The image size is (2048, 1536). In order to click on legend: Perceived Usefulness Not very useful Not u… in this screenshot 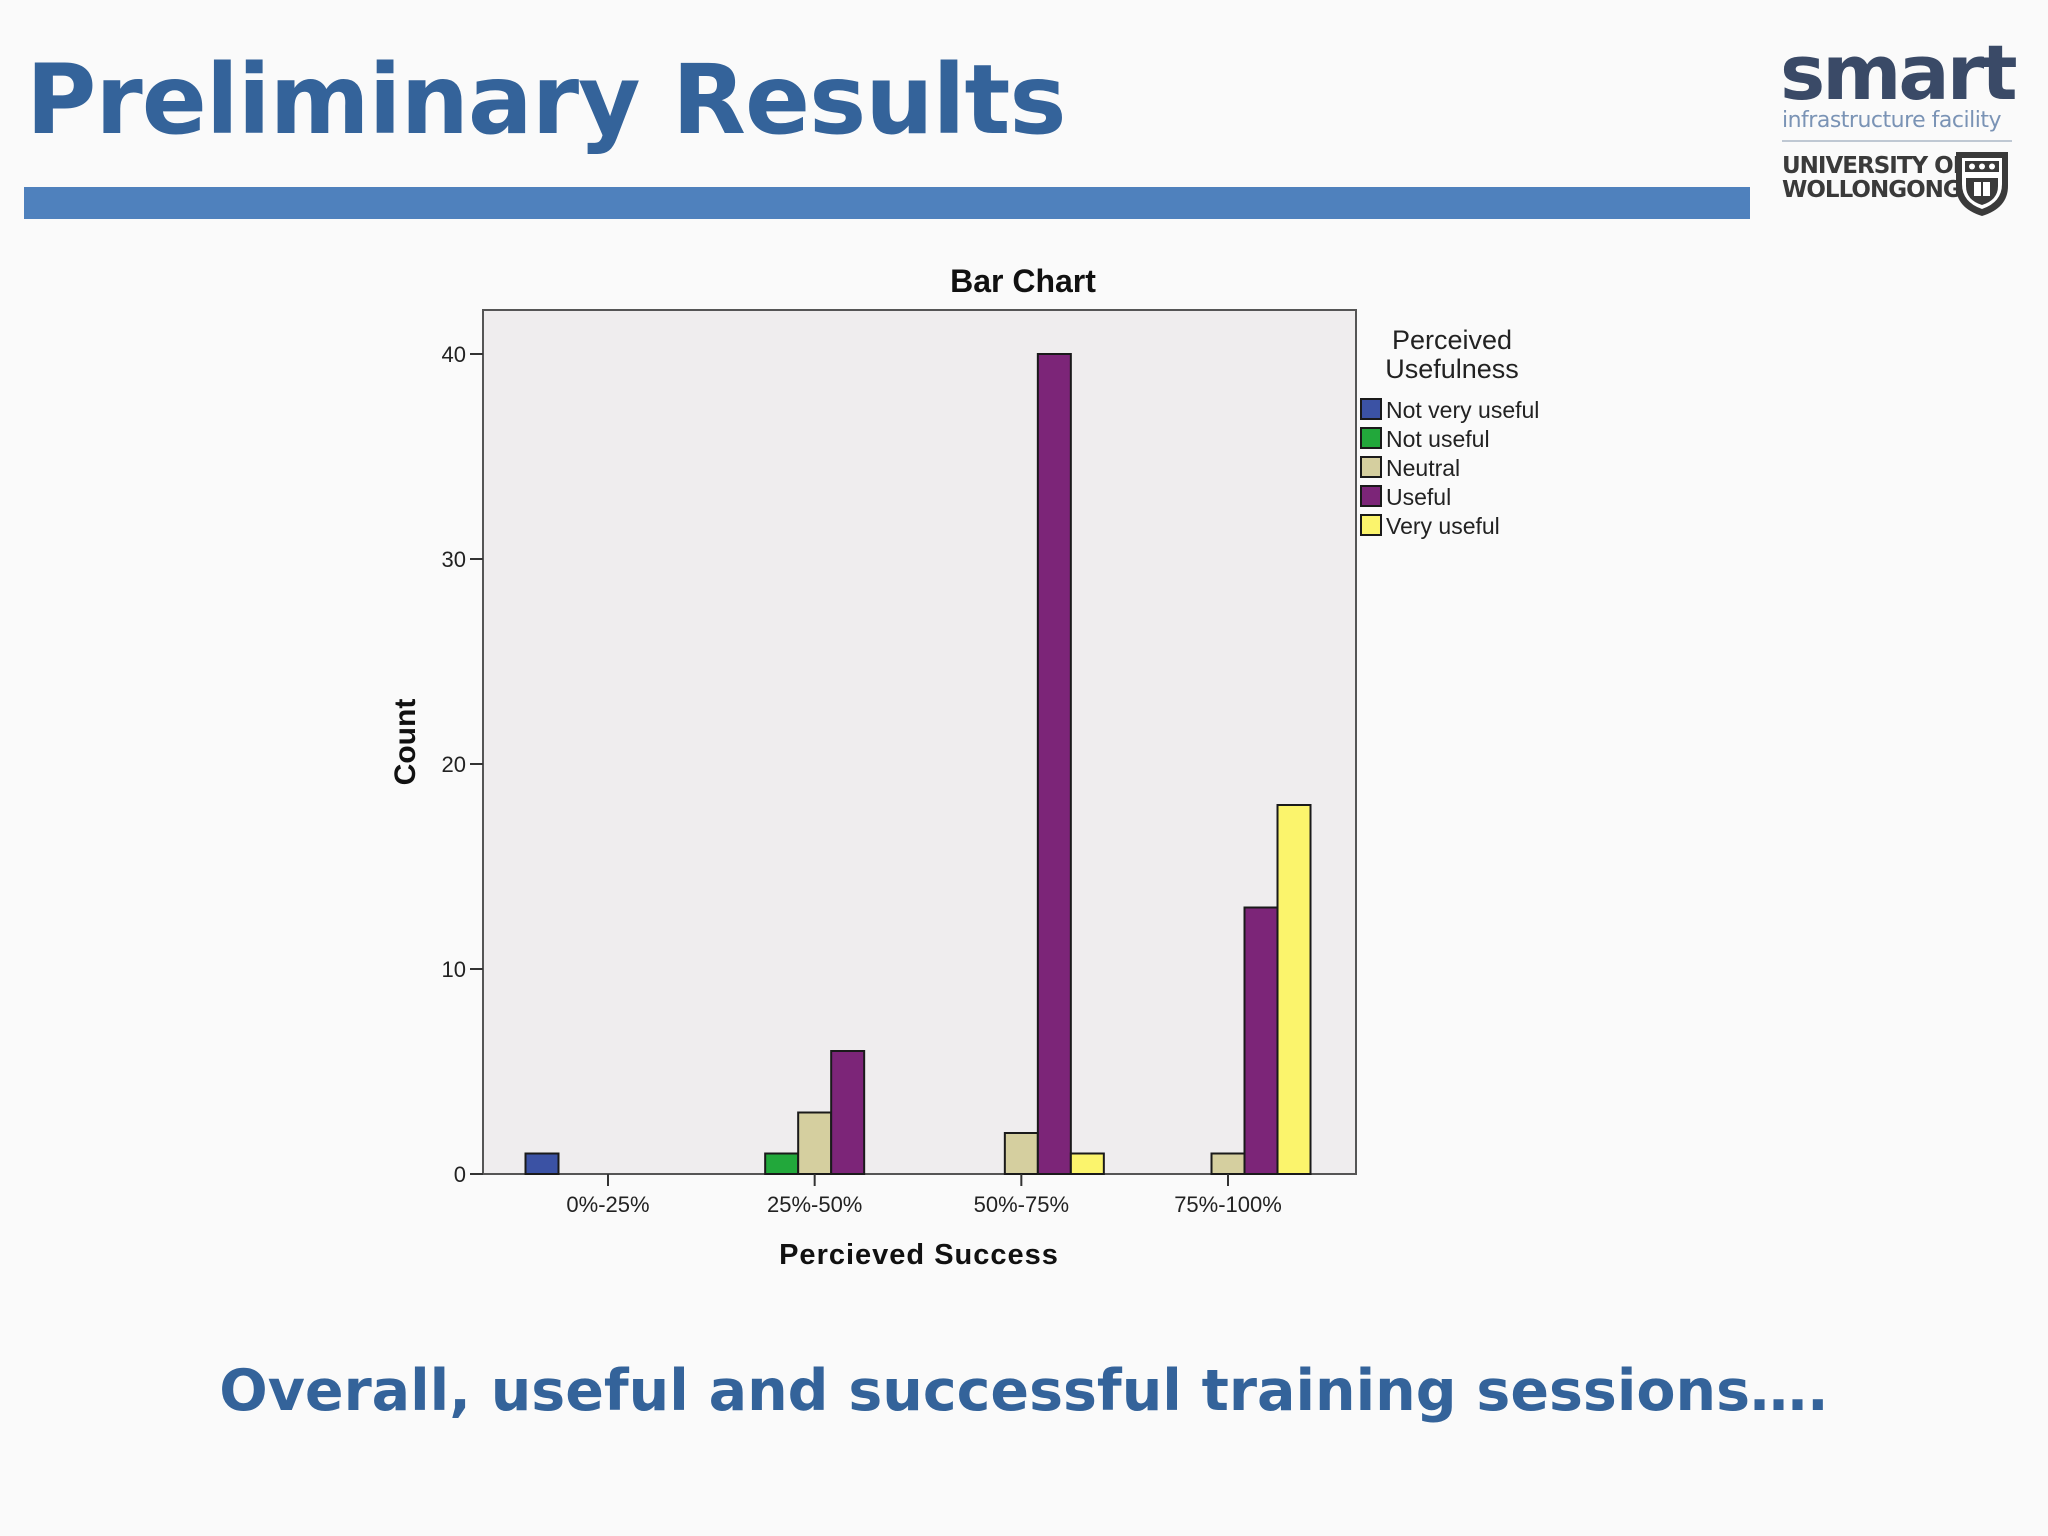, I will do `click(1449, 432)`.